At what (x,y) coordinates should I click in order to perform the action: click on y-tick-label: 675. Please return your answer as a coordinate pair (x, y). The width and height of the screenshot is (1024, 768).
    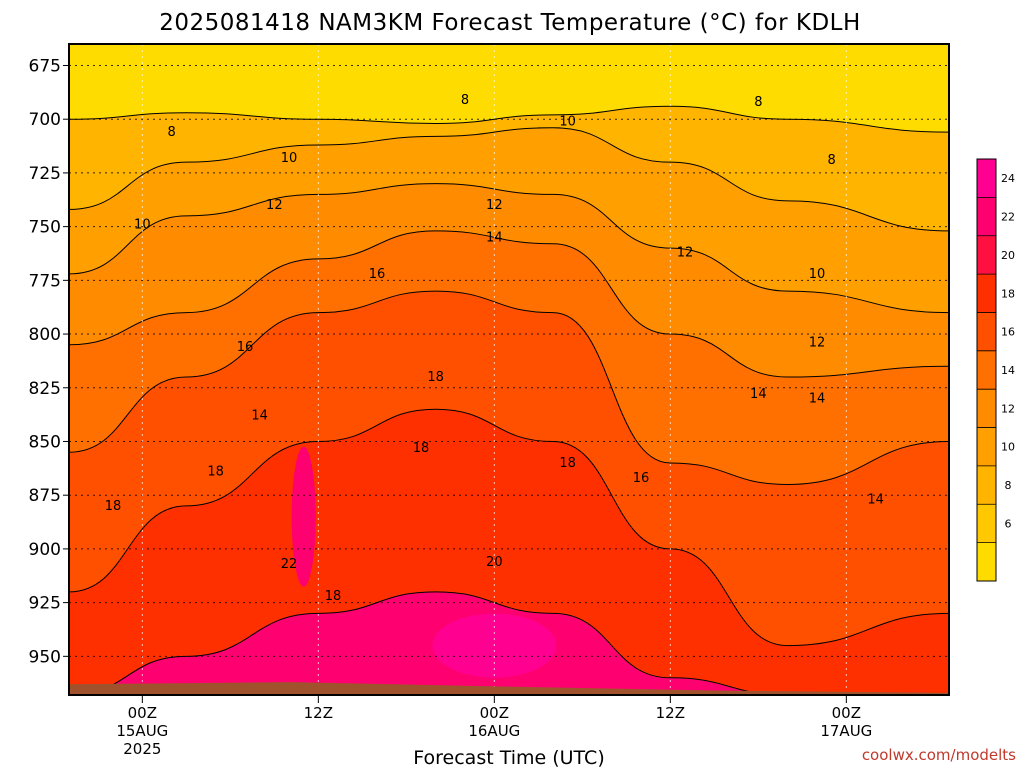
    Looking at the image, I should click on (45, 66).